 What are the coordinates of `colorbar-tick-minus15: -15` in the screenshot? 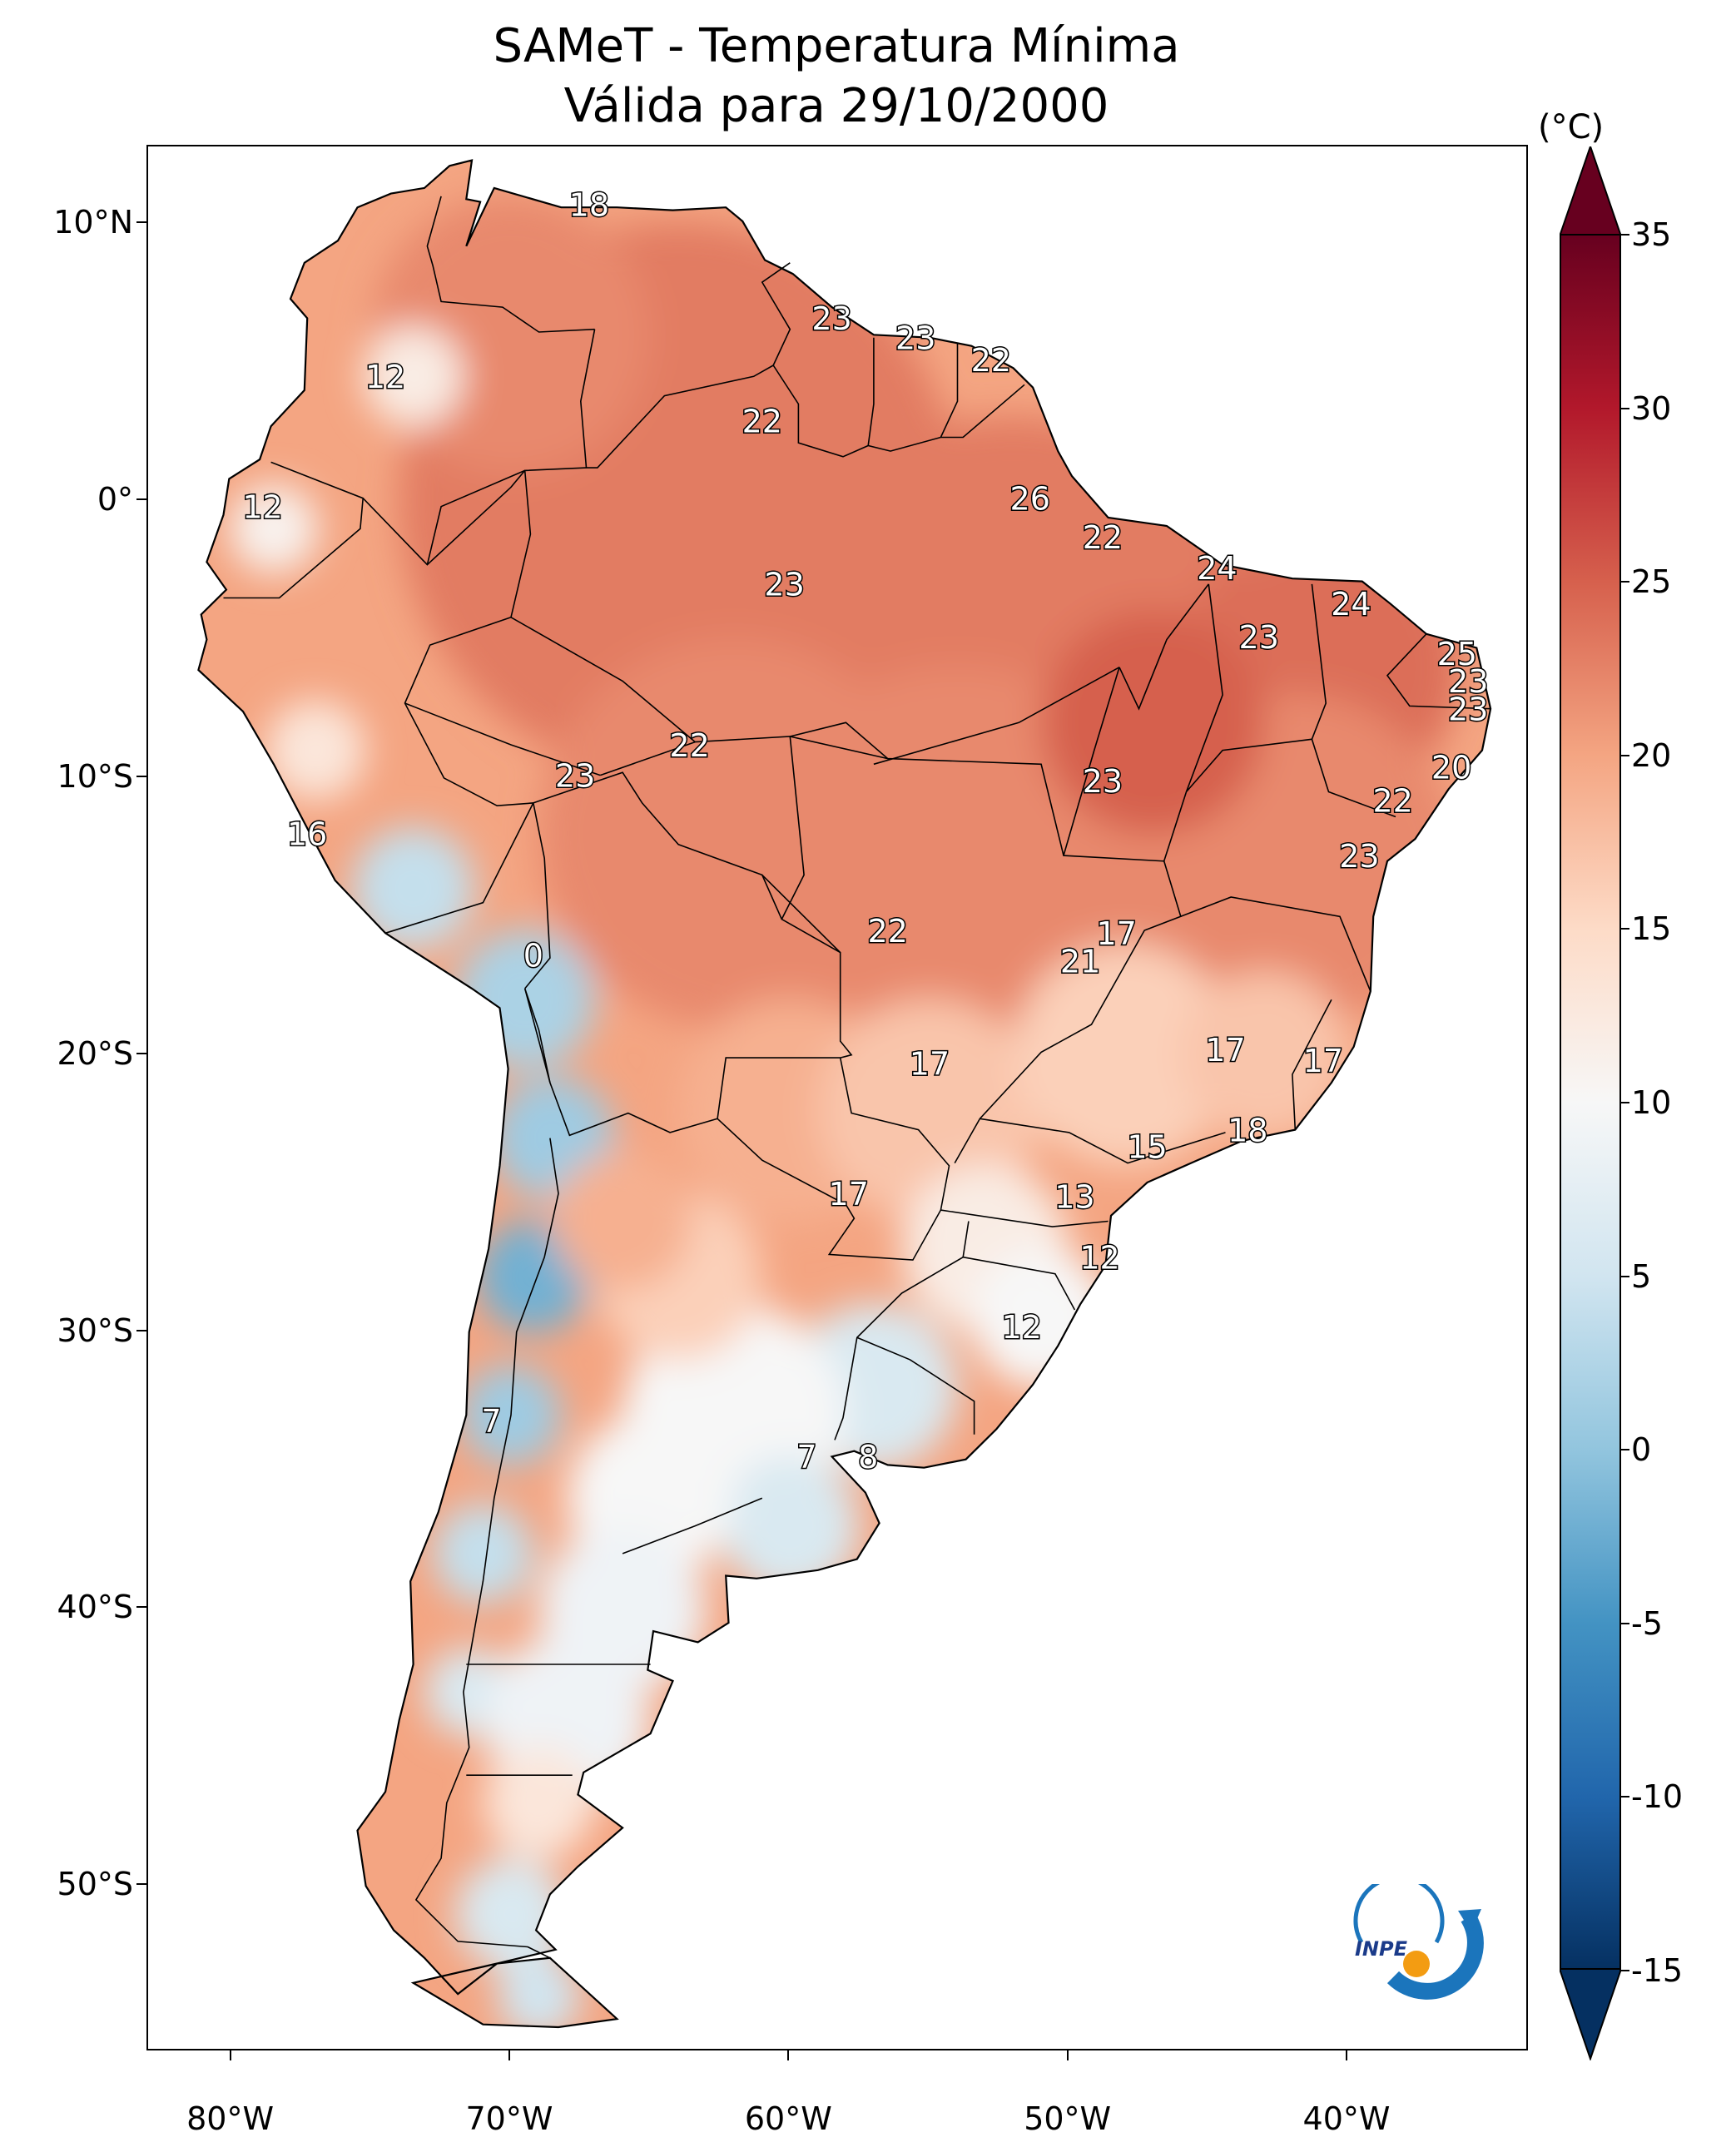 It's located at (1658, 1970).